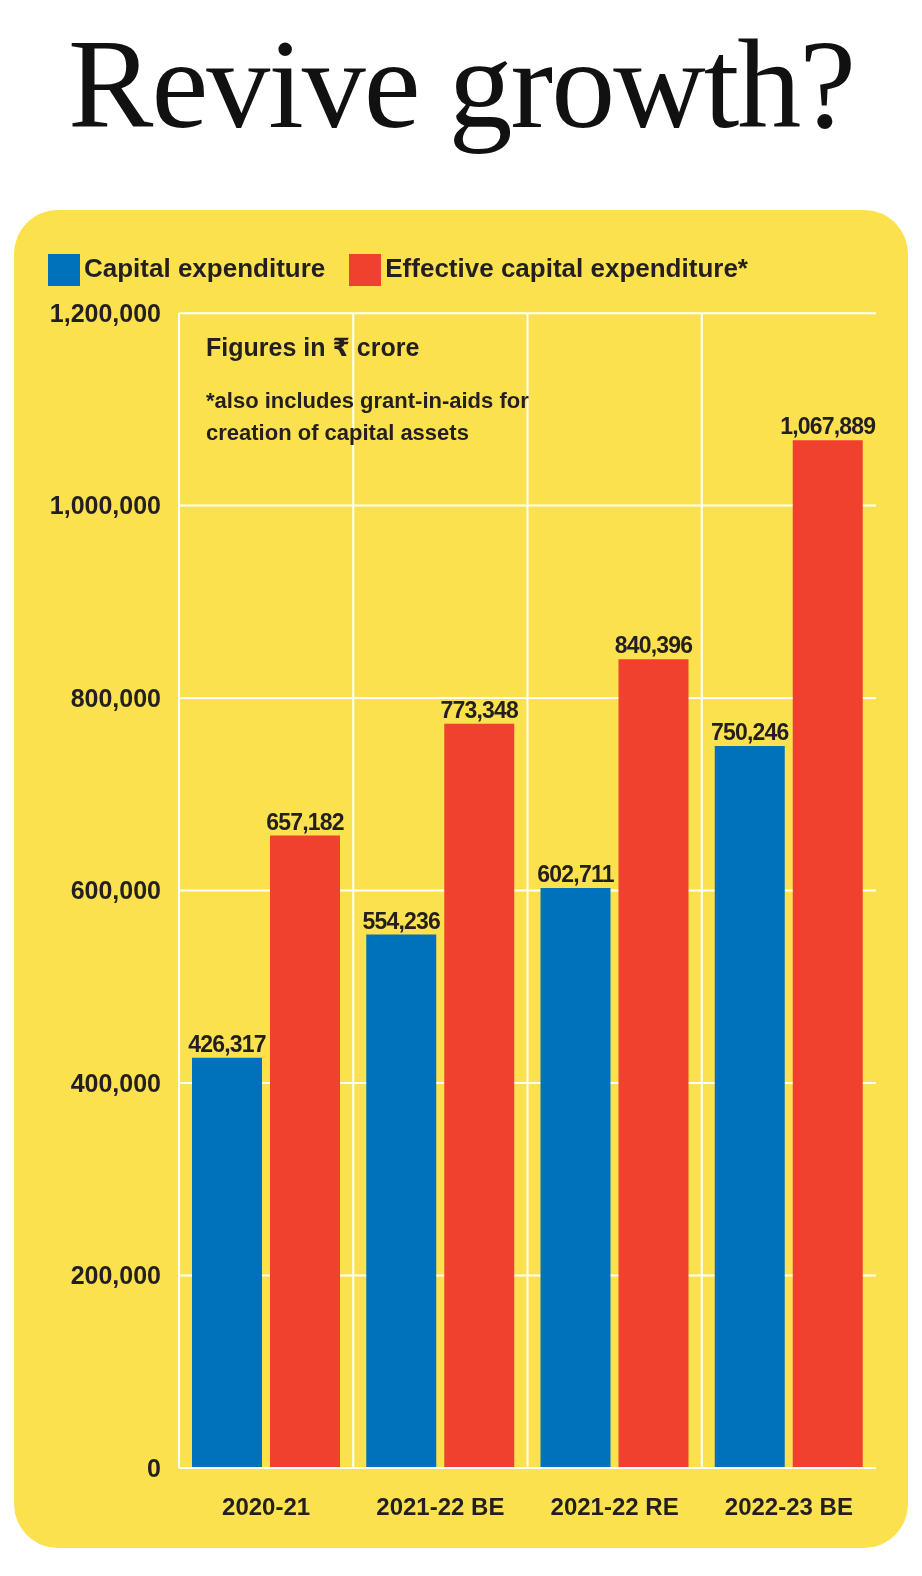 The width and height of the screenshot is (922, 1576). I want to click on y-tick-label: 0, so click(154, 1467).